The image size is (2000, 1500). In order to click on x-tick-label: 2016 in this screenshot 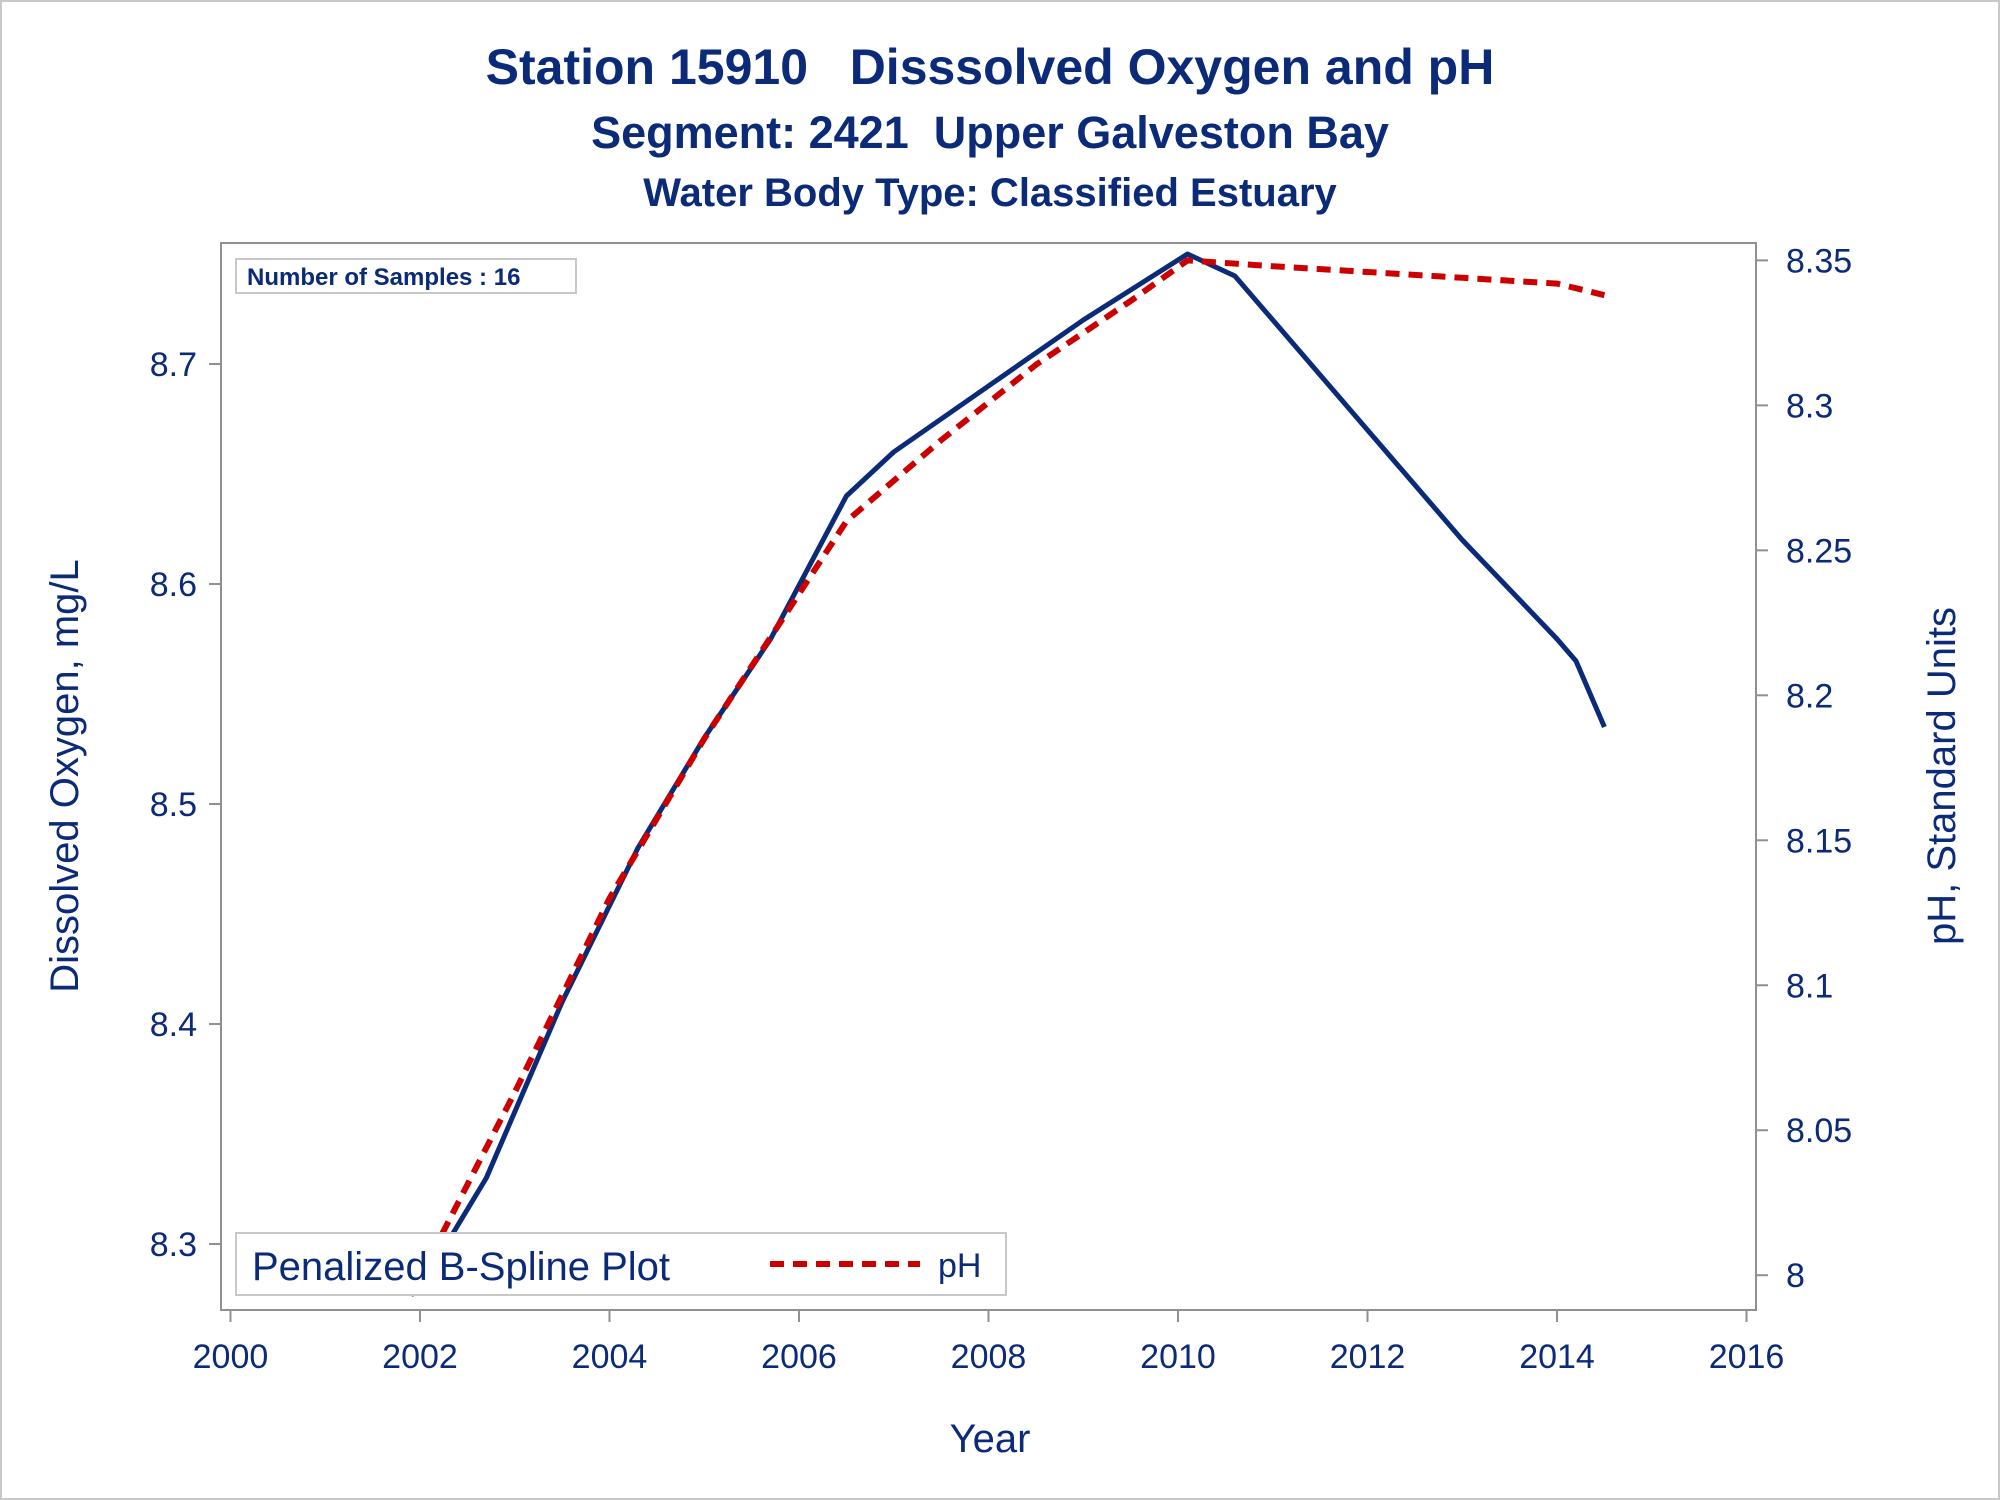, I will do `click(1747, 1357)`.